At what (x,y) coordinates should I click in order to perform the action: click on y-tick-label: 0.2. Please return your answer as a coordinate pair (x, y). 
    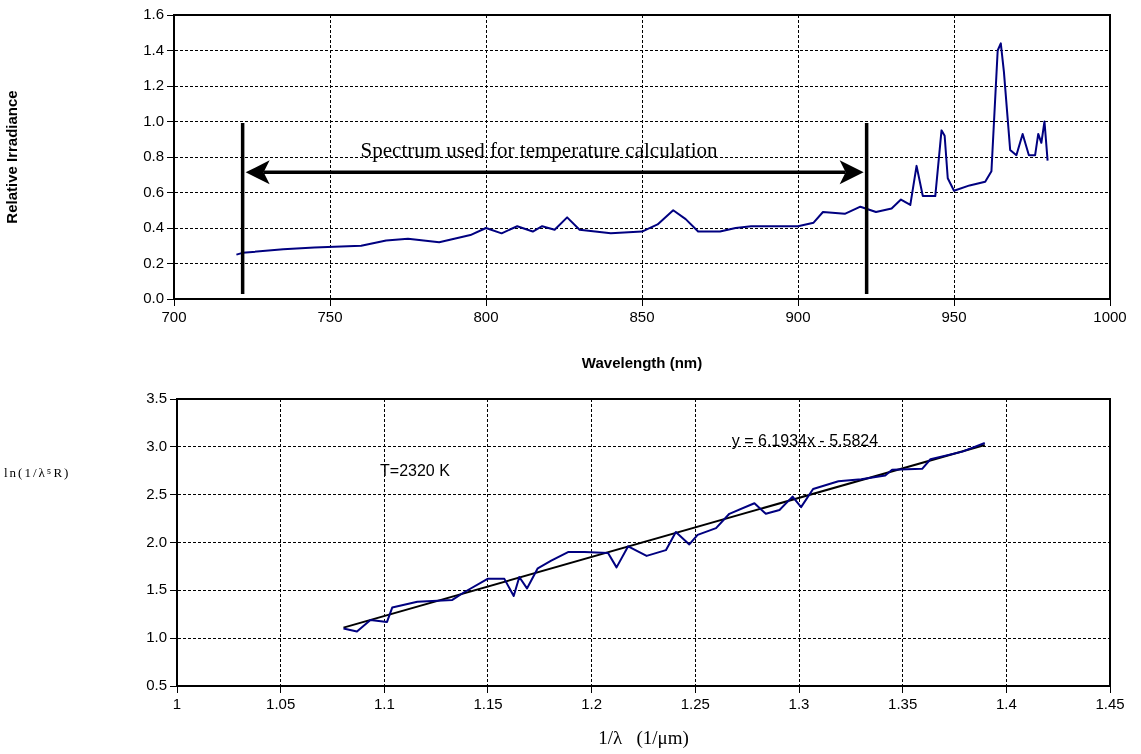
    Looking at the image, I should click on (153, 262).